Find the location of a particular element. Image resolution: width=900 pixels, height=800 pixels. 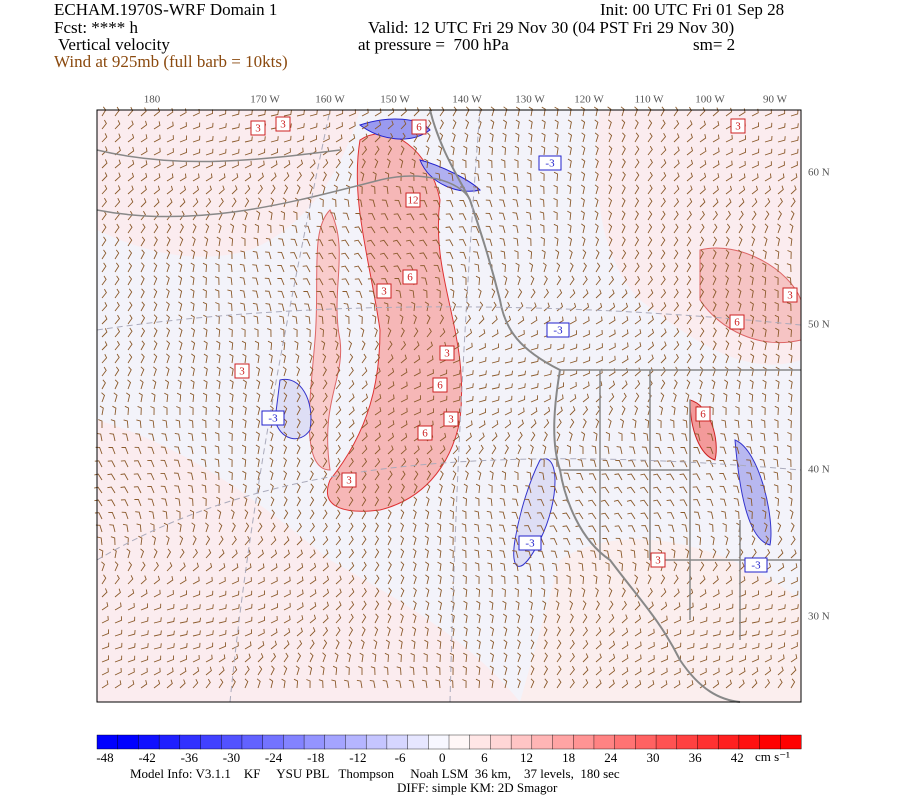

diff-info: DIFF: simple KM: 2D Smagor is located at coordinates (477, 787).